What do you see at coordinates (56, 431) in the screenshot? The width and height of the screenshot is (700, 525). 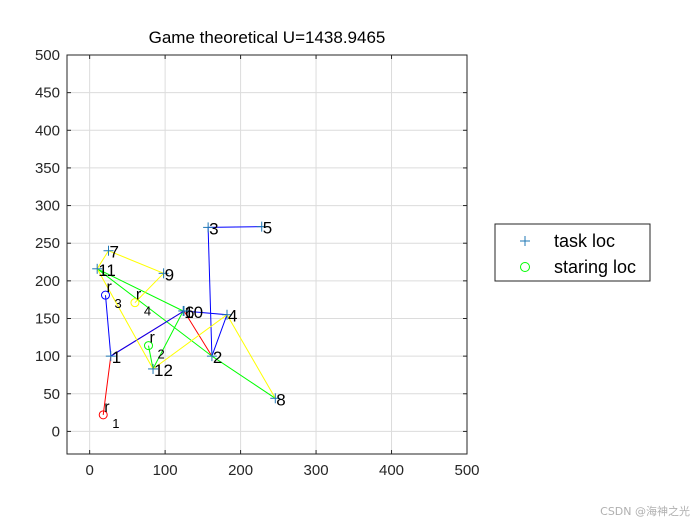 I see `y-tick-label: 0` at bounding box center [56, 431].